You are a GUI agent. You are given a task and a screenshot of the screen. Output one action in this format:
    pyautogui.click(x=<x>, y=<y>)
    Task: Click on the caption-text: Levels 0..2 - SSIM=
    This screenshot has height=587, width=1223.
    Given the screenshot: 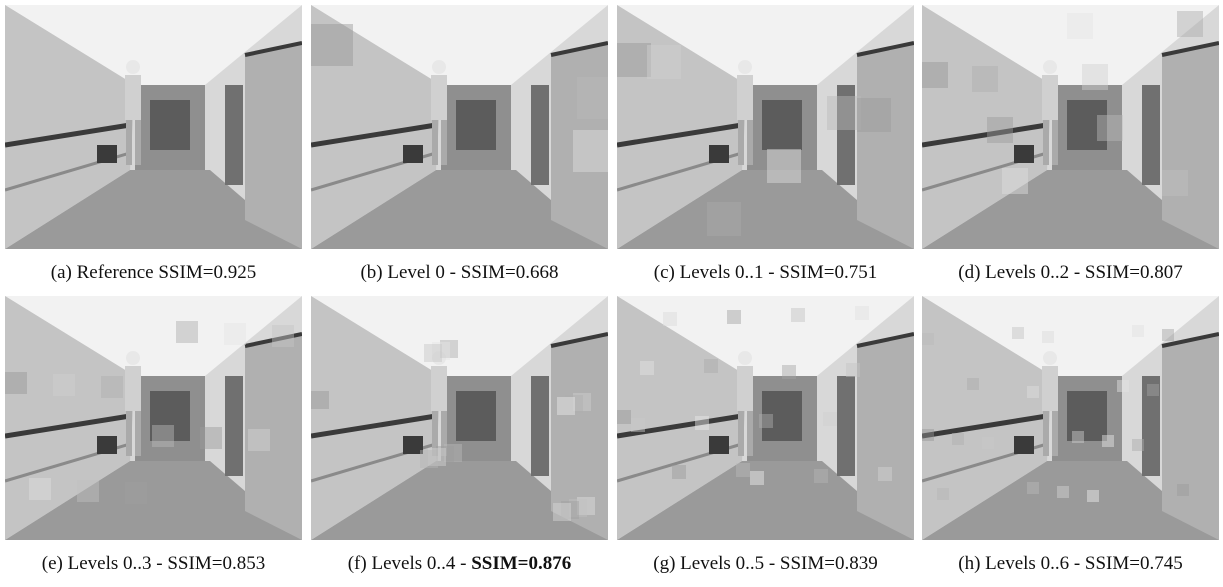 What is the action you would take?
    pyautogui.click(x=1062, y=272)
    